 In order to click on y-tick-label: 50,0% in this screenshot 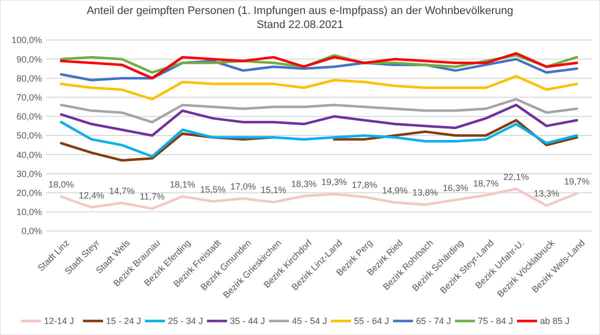, I will do `click(29, 135)`.